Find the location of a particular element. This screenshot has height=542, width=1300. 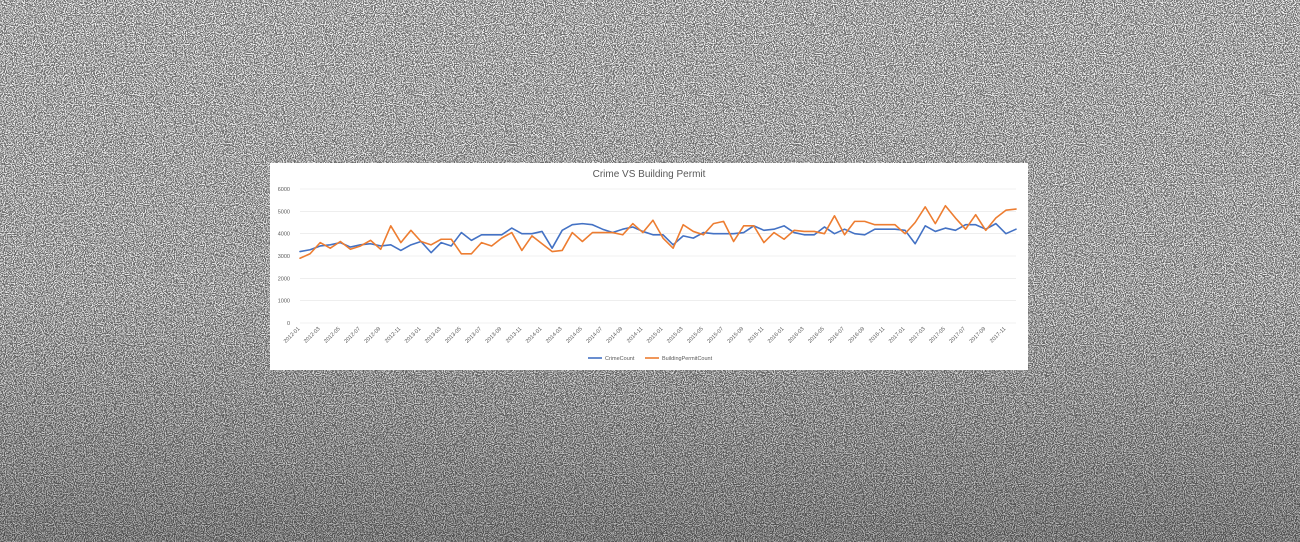

x-tick-label: 2016-11 is located at coordinates (877, 335).